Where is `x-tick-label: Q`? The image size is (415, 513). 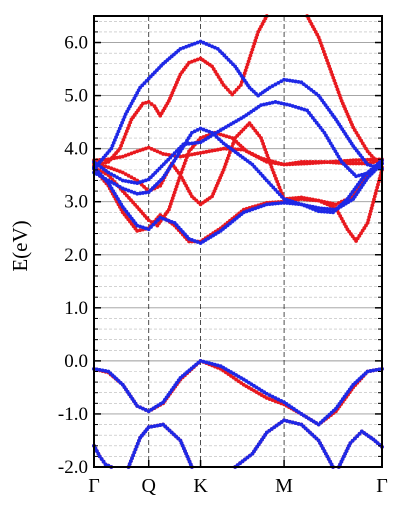
x-tick-label: Q is located at coordinates (148, 486).